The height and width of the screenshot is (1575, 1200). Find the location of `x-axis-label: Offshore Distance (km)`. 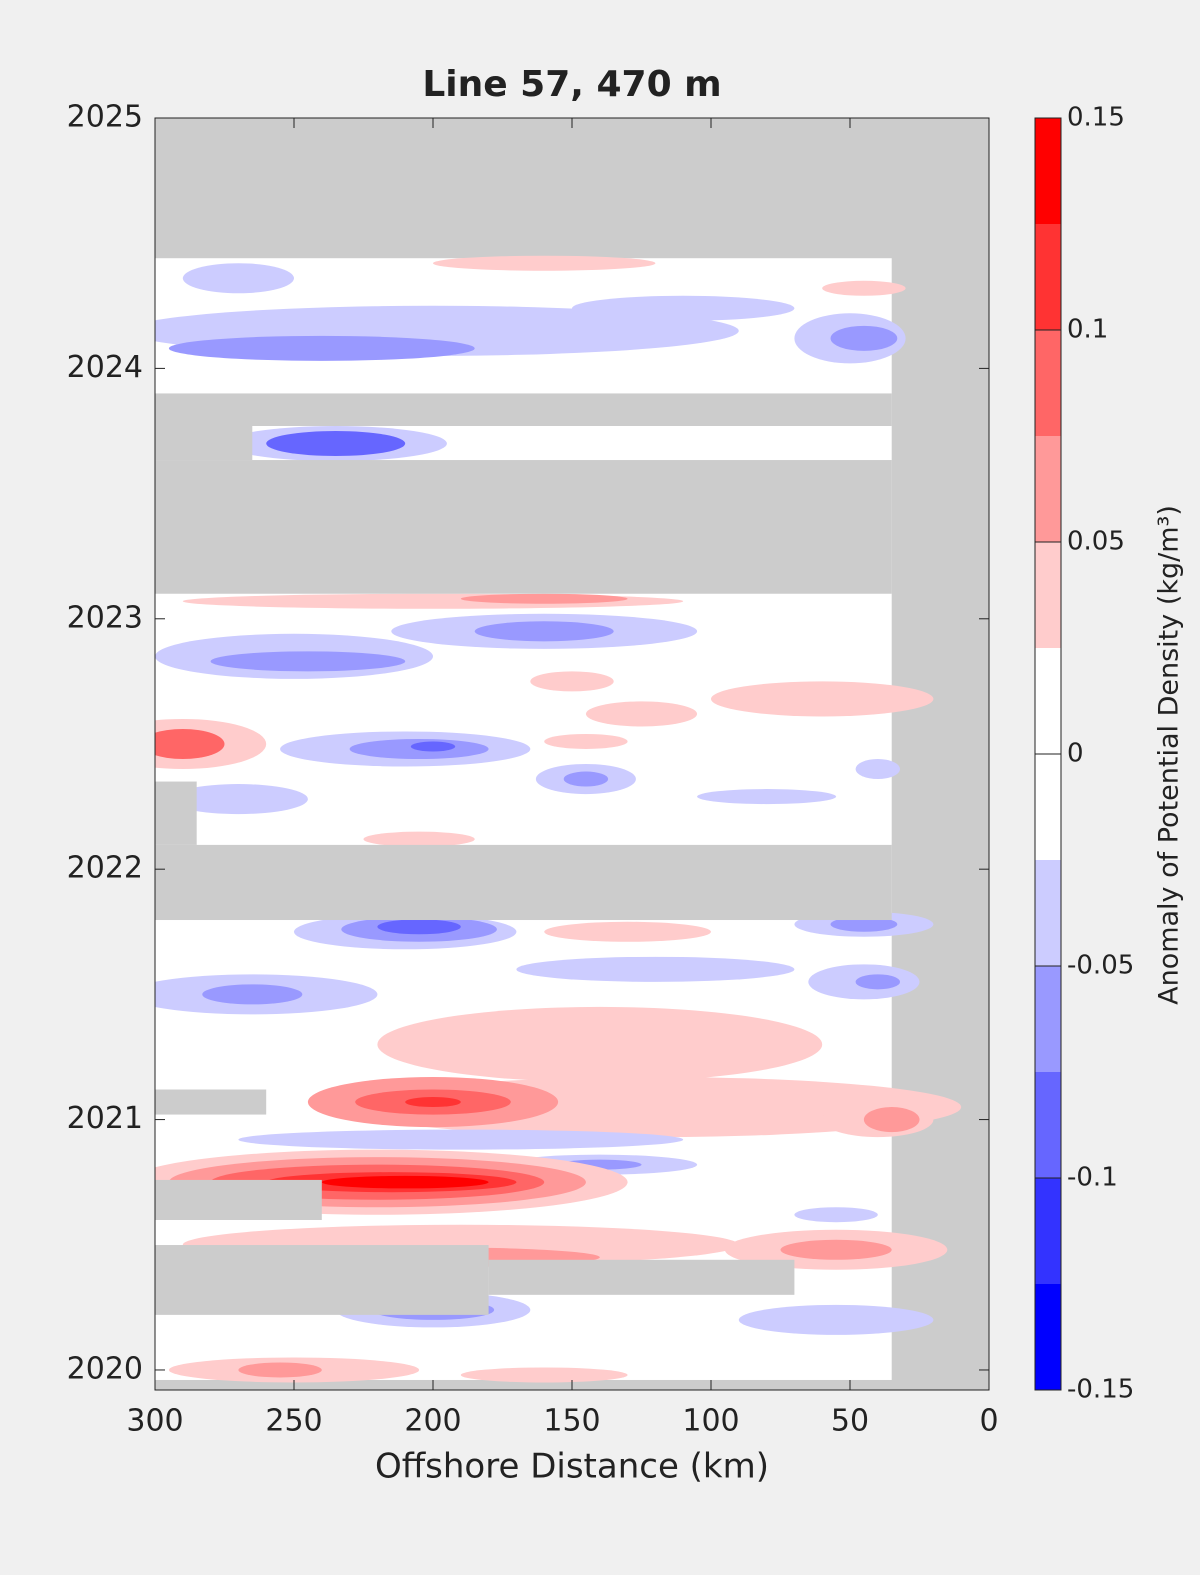

x-axis-label: Offshore Distance (km) is located at coordinates (572, 1467).